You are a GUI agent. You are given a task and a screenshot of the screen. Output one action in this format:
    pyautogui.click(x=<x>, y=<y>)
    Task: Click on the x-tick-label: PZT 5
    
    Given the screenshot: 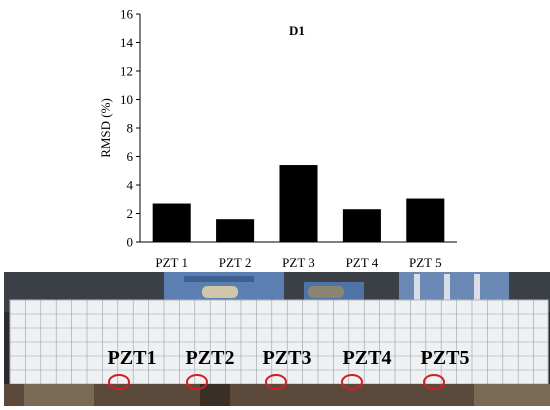 What is the action you would take?
    pyautogui.click(x=425, y=262)
    